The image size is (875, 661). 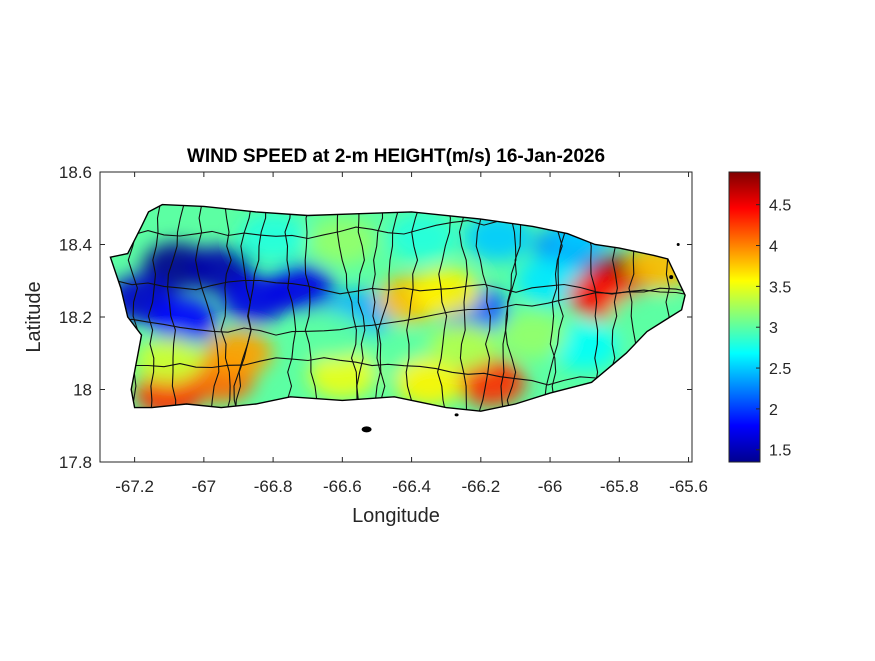 What do you see at coordinates (411, 486) in the screenshot?
I see `x-tick-label: -66.4` at bounding box center [411, 486].